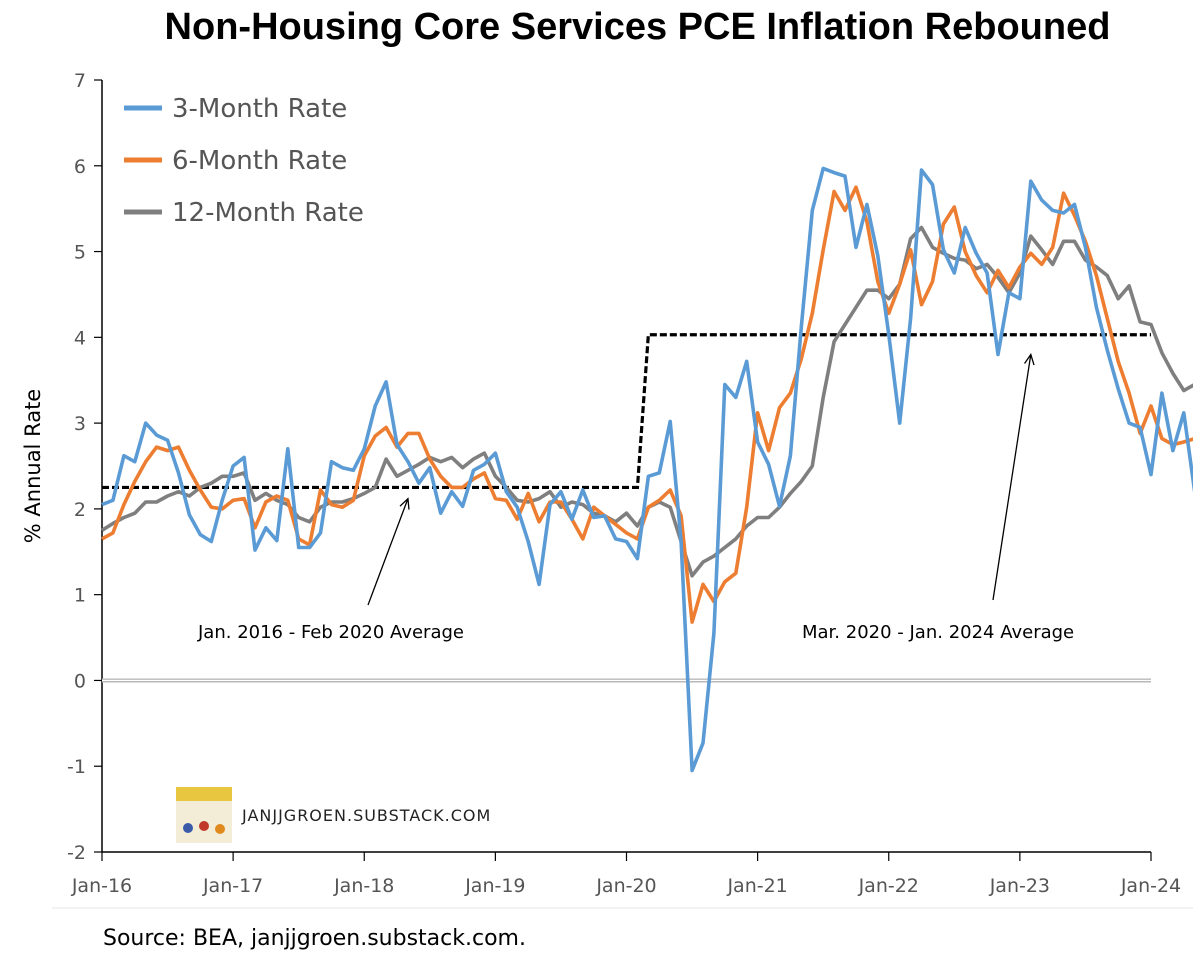 The image size is (1193, 962). Describe the element at coordinates (756, 886) in the screenshot. I see `x-tick-label: Jan-21` at that location.